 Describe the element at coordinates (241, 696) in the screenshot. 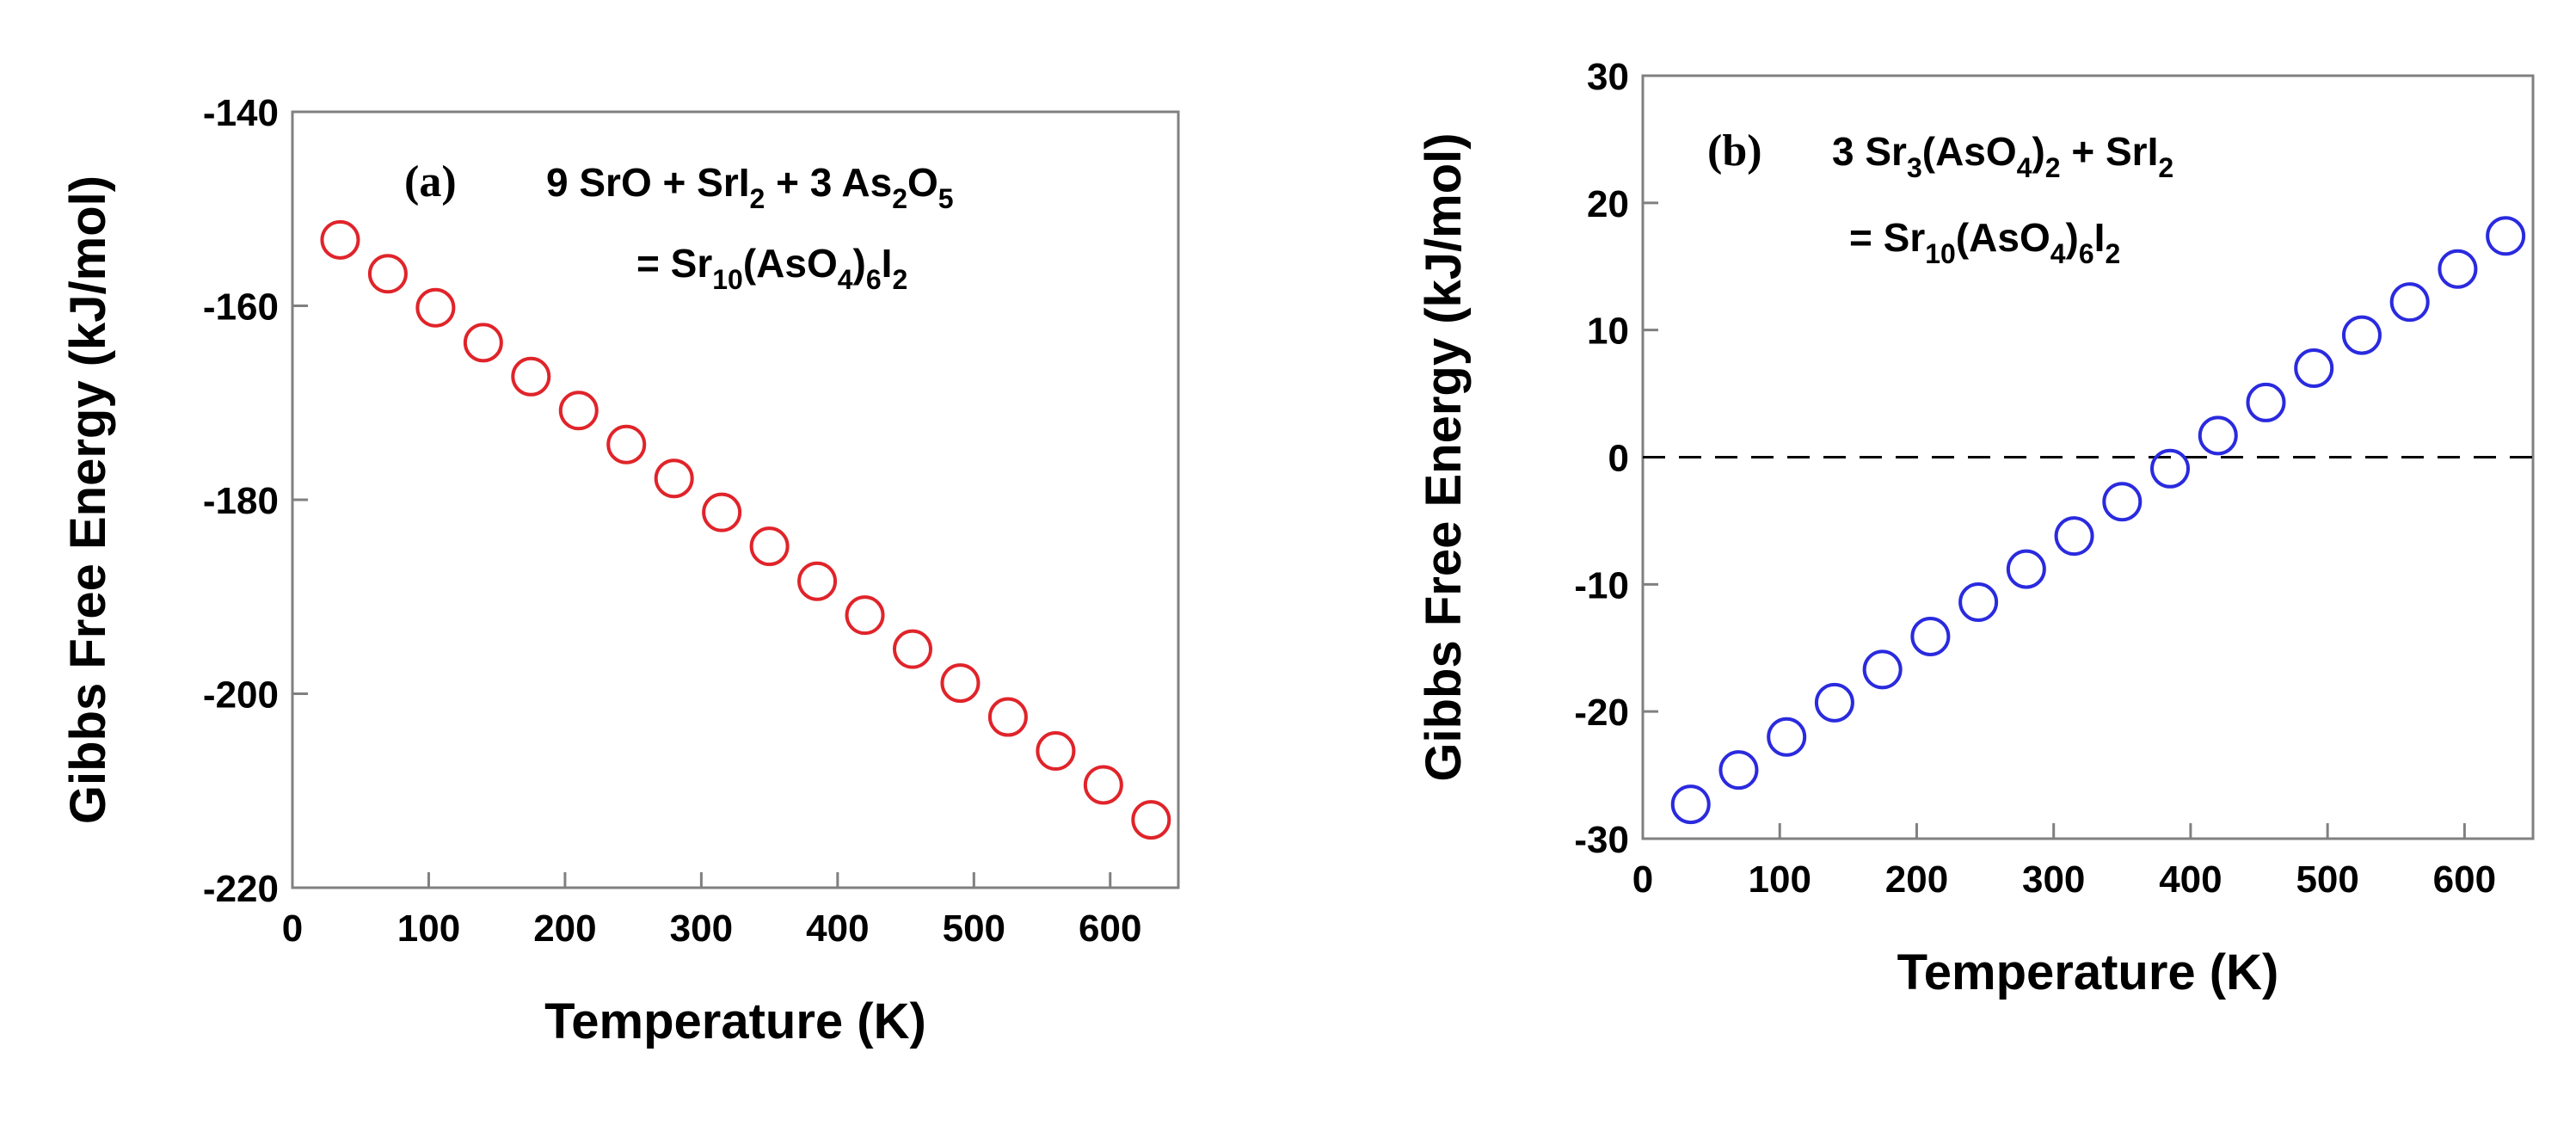

I see `y-tick-label: -200` at that location.